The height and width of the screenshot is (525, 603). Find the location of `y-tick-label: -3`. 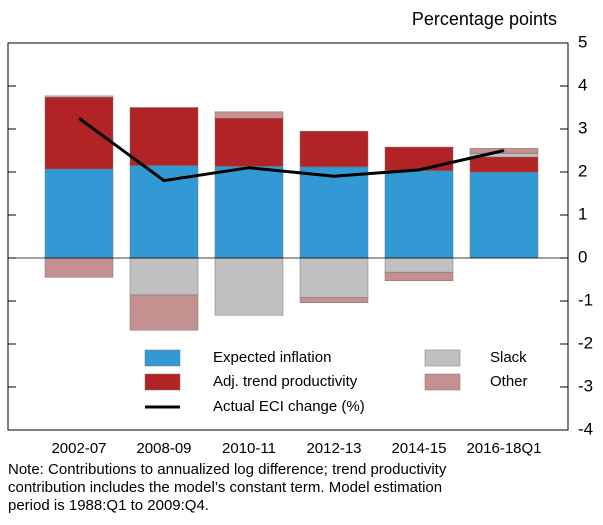

y-tick-label: -3 is located at coordinates (585, 385).